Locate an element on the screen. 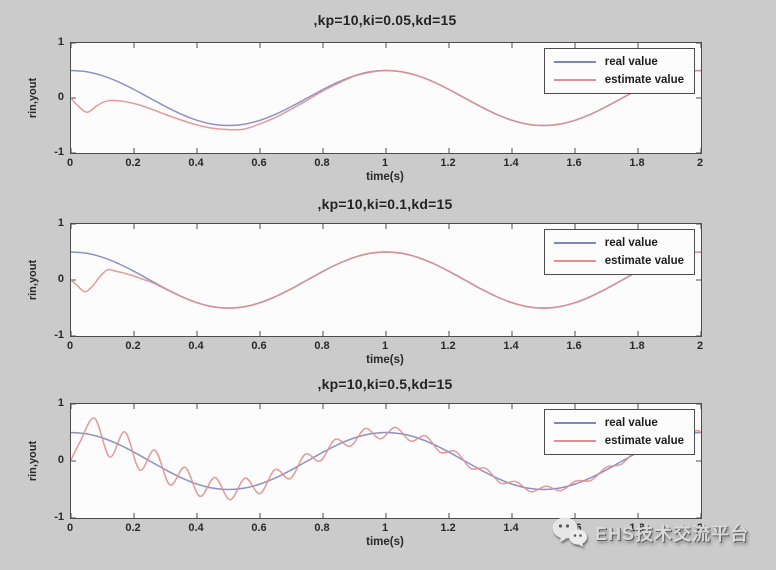  plot-title: ,kp=10,ki=0.5,kd=15 is located at coordinates (385, 384).